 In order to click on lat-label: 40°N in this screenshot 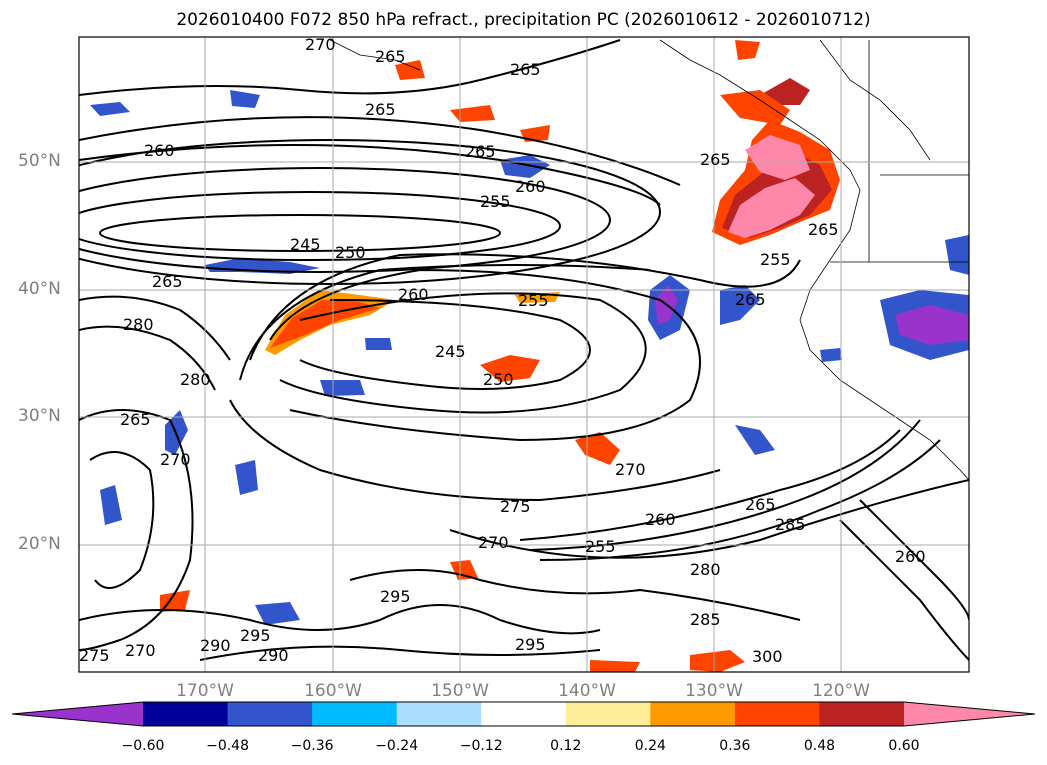, I will do `click(39, 289)`.